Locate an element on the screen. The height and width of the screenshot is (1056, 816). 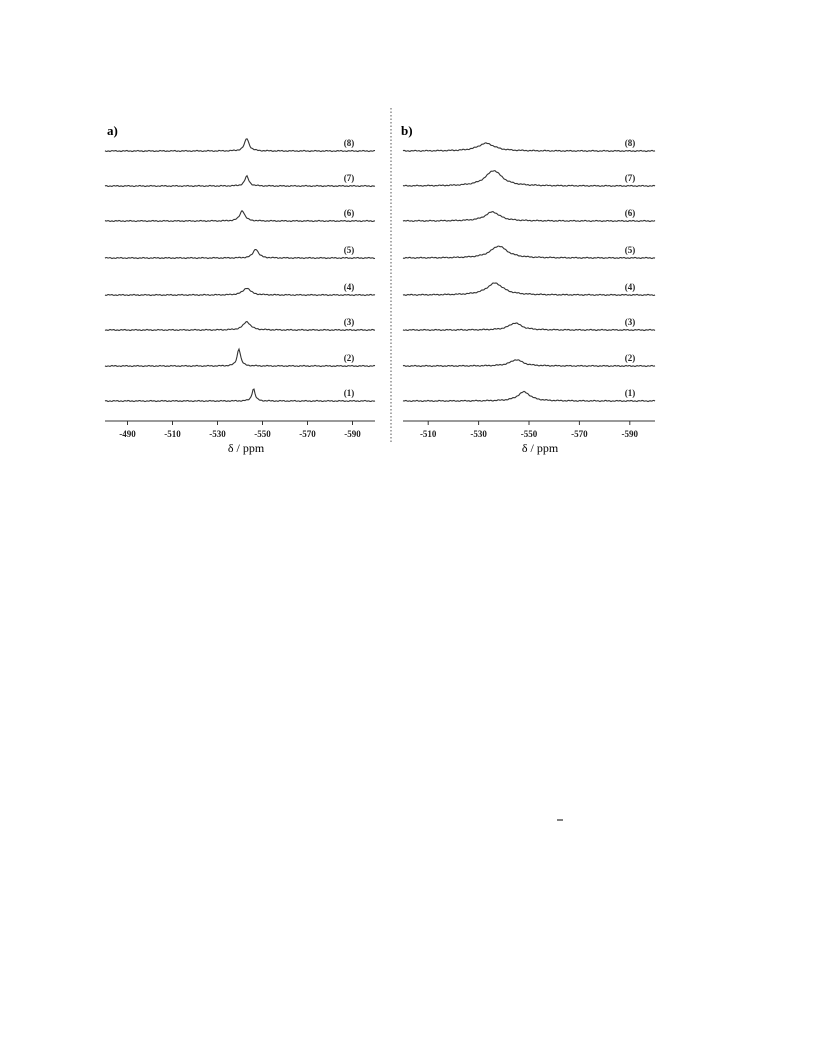
panel-b-traces is located at coordinates (529, 272).